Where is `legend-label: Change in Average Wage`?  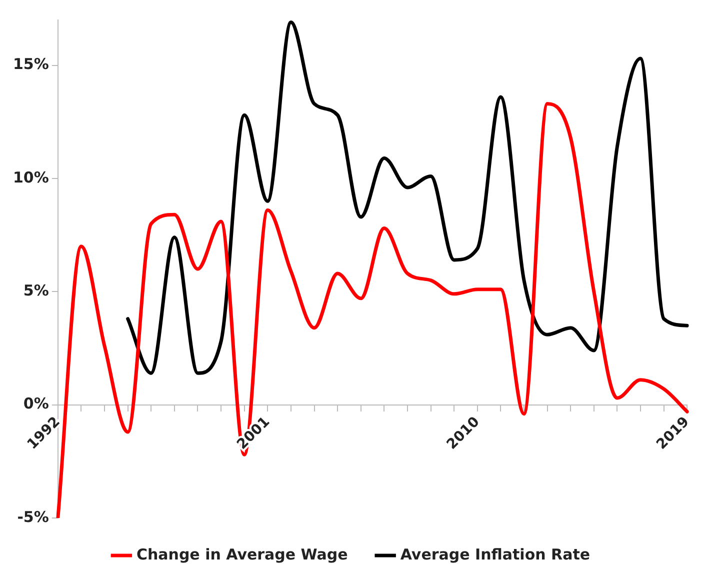 legend-label: Change in Average Wage is located at coordinates (242, 554).